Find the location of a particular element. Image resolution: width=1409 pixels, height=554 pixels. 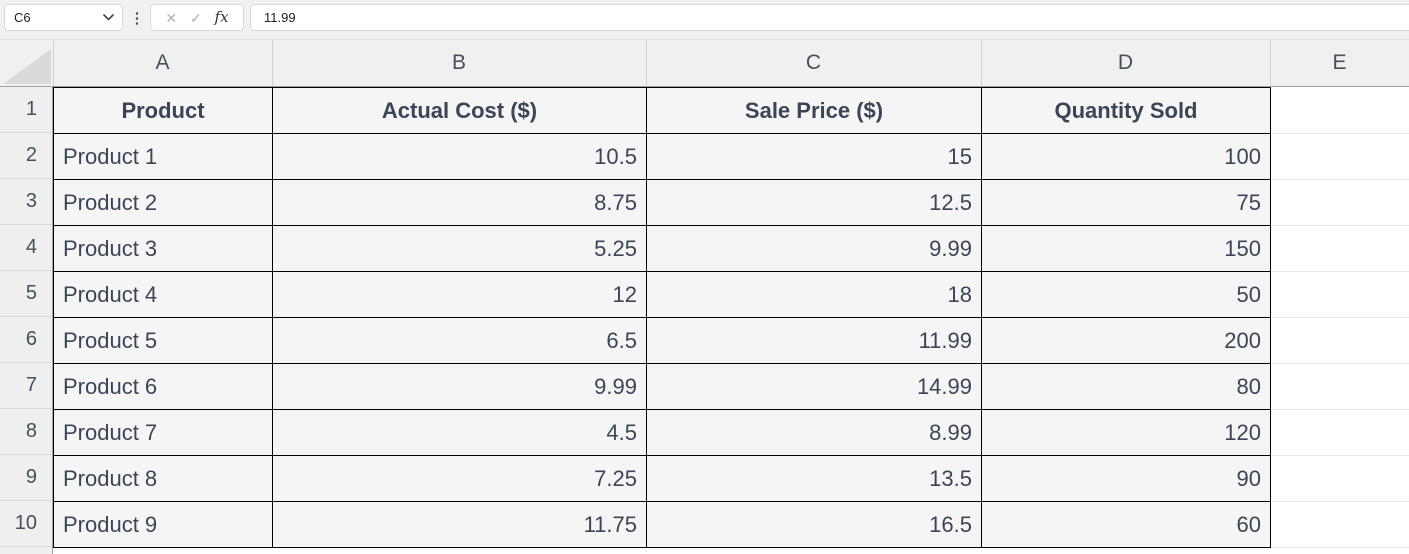

cell-C8: 8.99 is located at coordinates (814, 433).